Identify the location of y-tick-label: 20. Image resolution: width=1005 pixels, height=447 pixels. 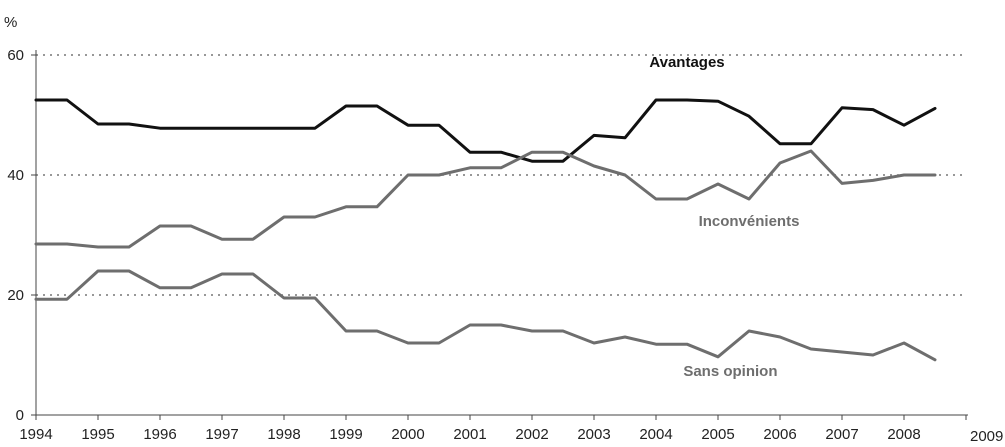
(15, 295).